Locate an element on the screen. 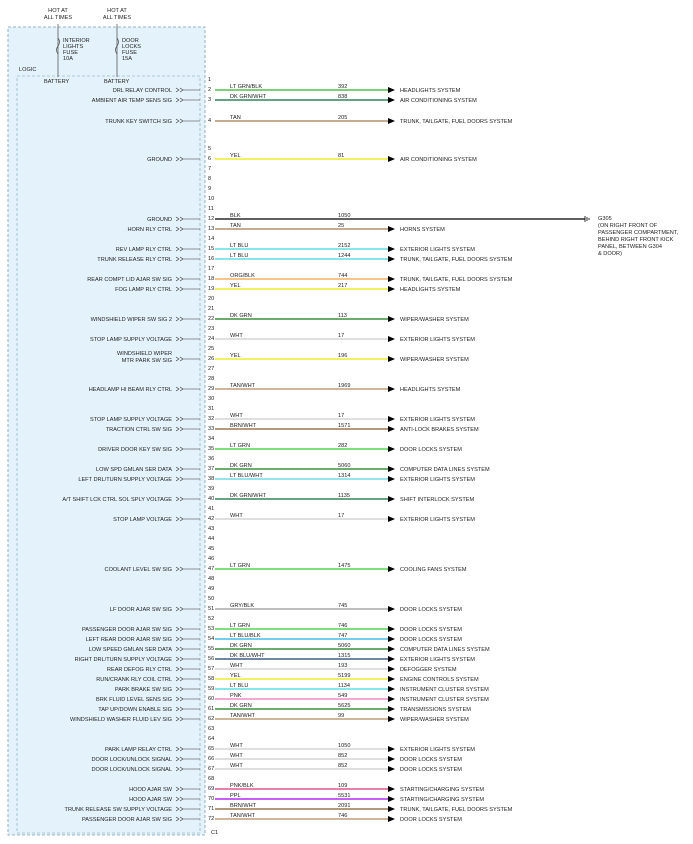 The width and height of the screenshot is (693, 844). battery-label: BATTERY is located at coordinates (117, 82).